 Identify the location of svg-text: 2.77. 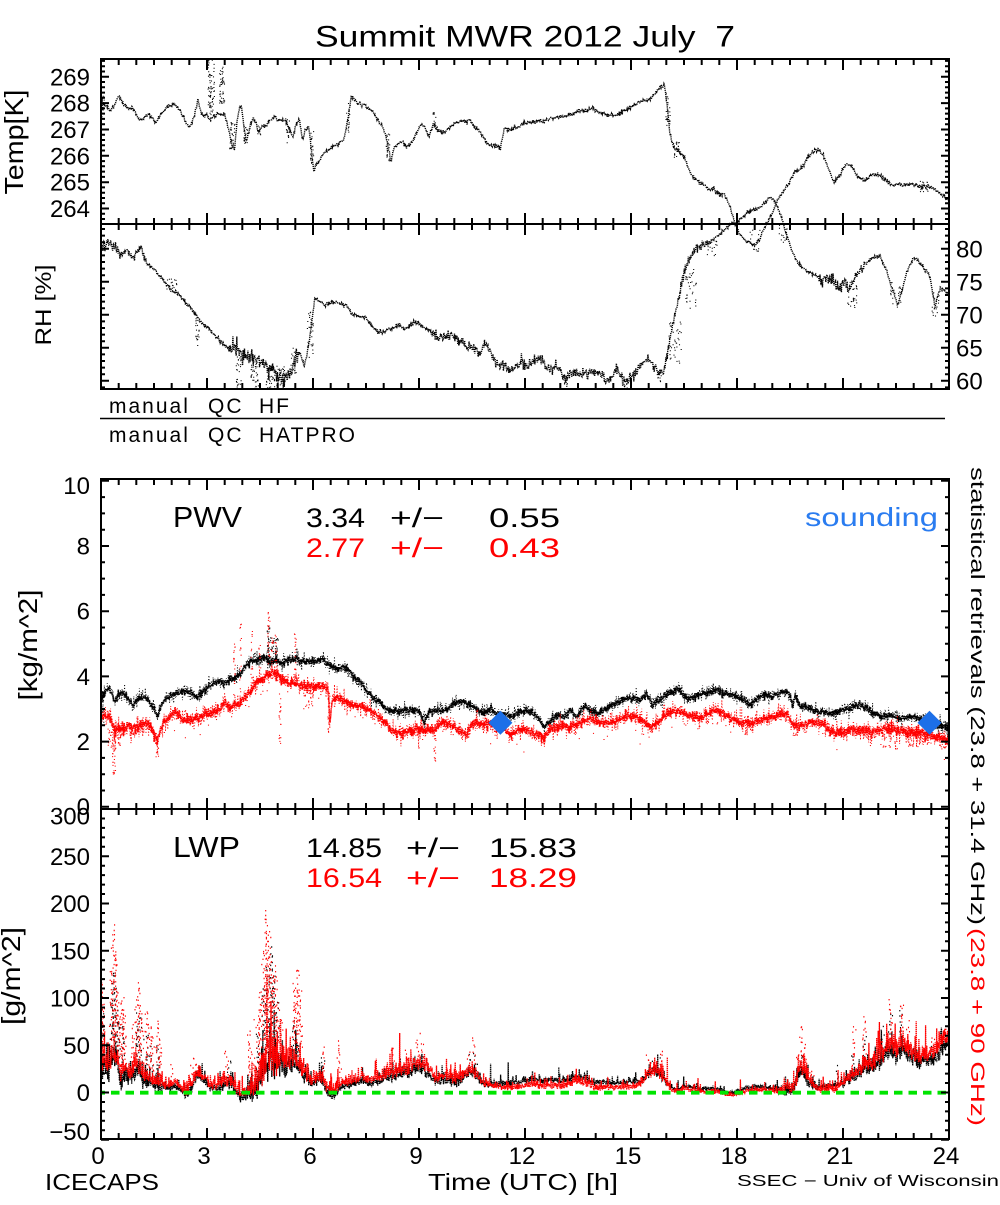
(335, 548).